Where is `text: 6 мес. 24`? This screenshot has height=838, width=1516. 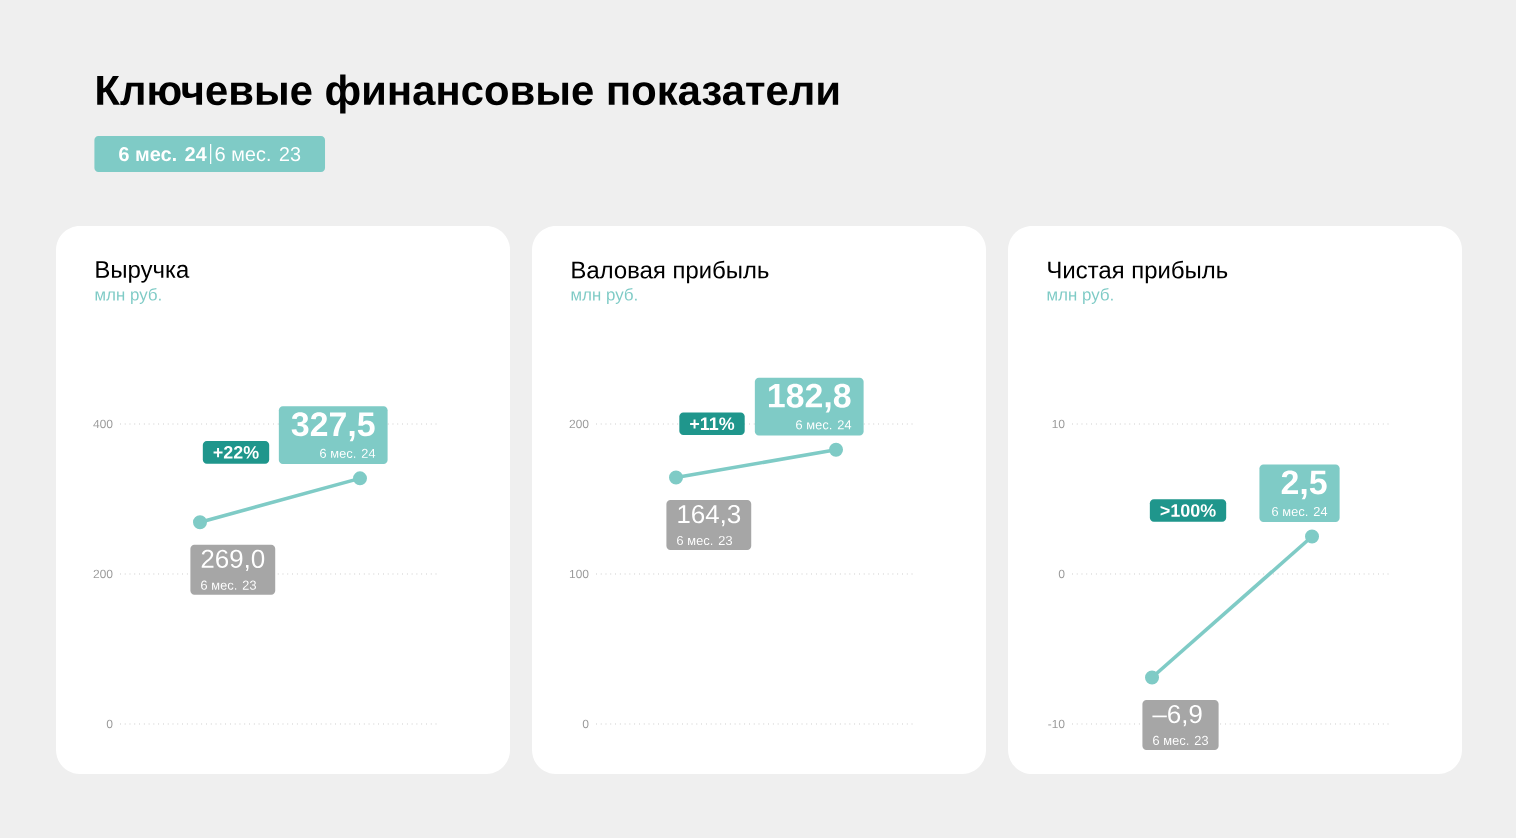
text: 6 мес. 24 is located at coordinates (163, 154).